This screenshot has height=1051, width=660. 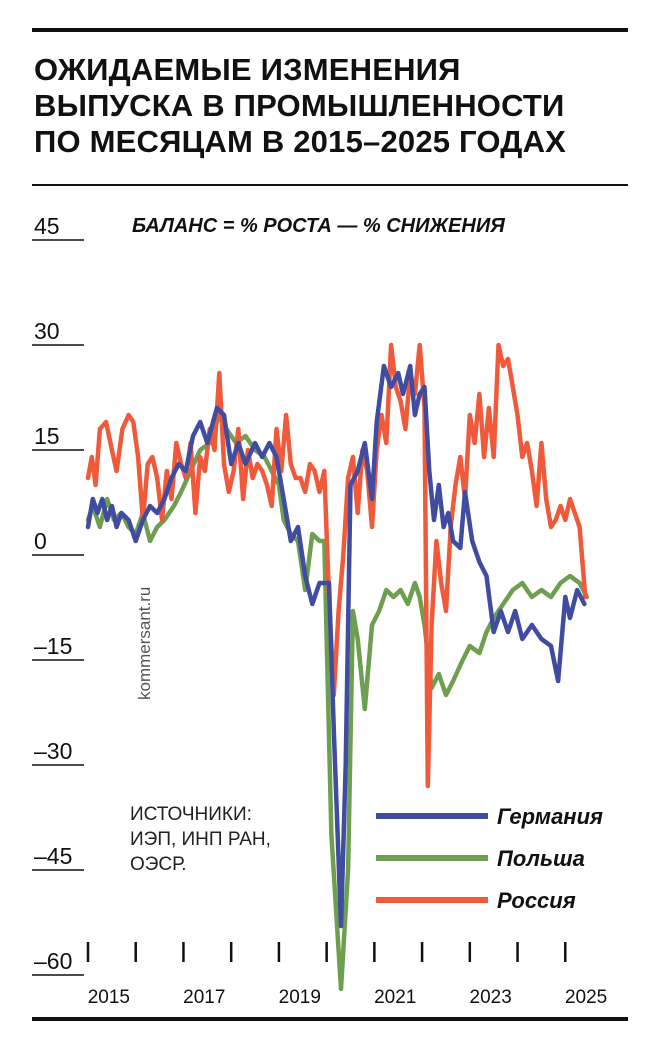 I want to click on source-note: ИСТОЧНИКИ: ИЭП, ИНП РАН, ОЭСР., so click(x=200, y=839).